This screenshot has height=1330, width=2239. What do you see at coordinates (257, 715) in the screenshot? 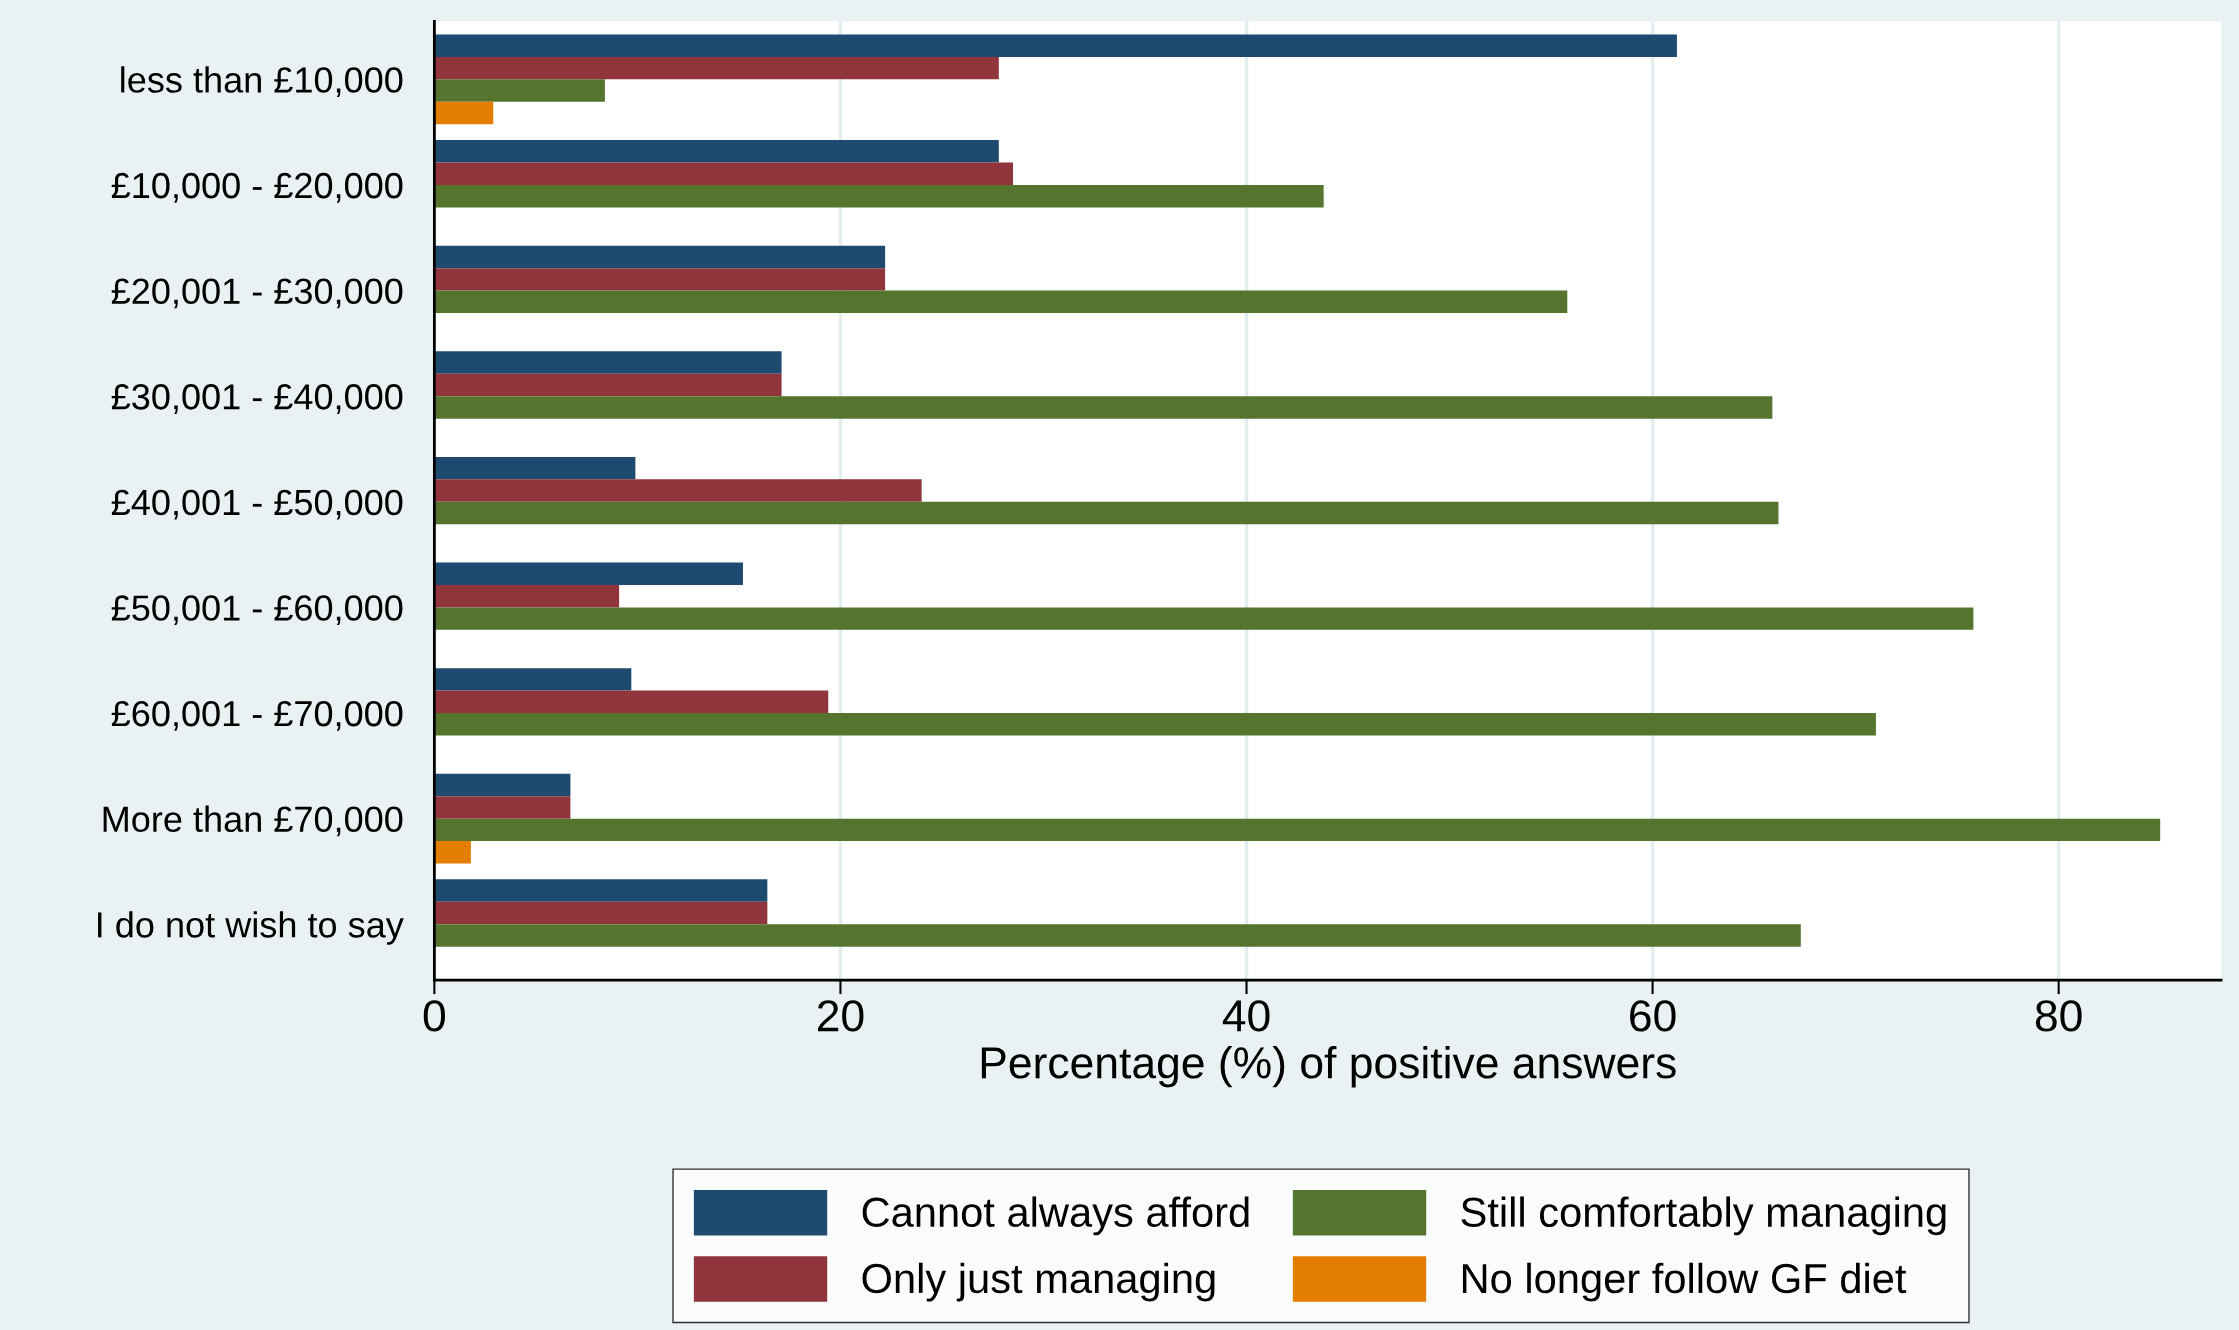
I see `y-tick-label: £60,001 - £70,000` at bounding box center [257, 715].